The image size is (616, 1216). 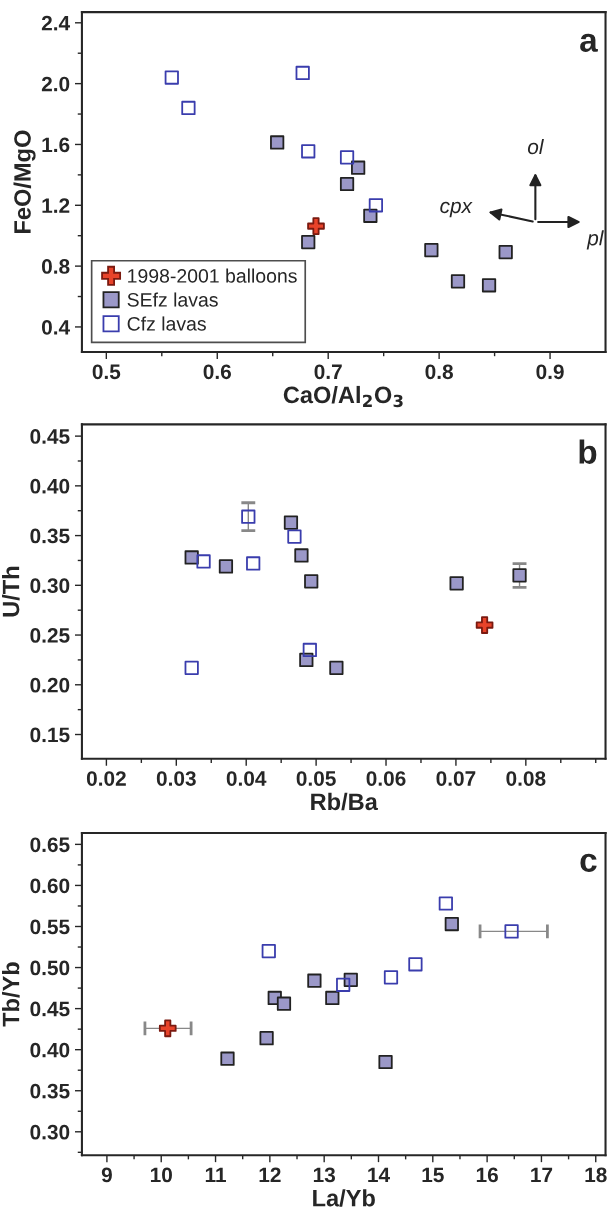 I want to click on x-tick-label: 0.06, so click(x=386, y=778).